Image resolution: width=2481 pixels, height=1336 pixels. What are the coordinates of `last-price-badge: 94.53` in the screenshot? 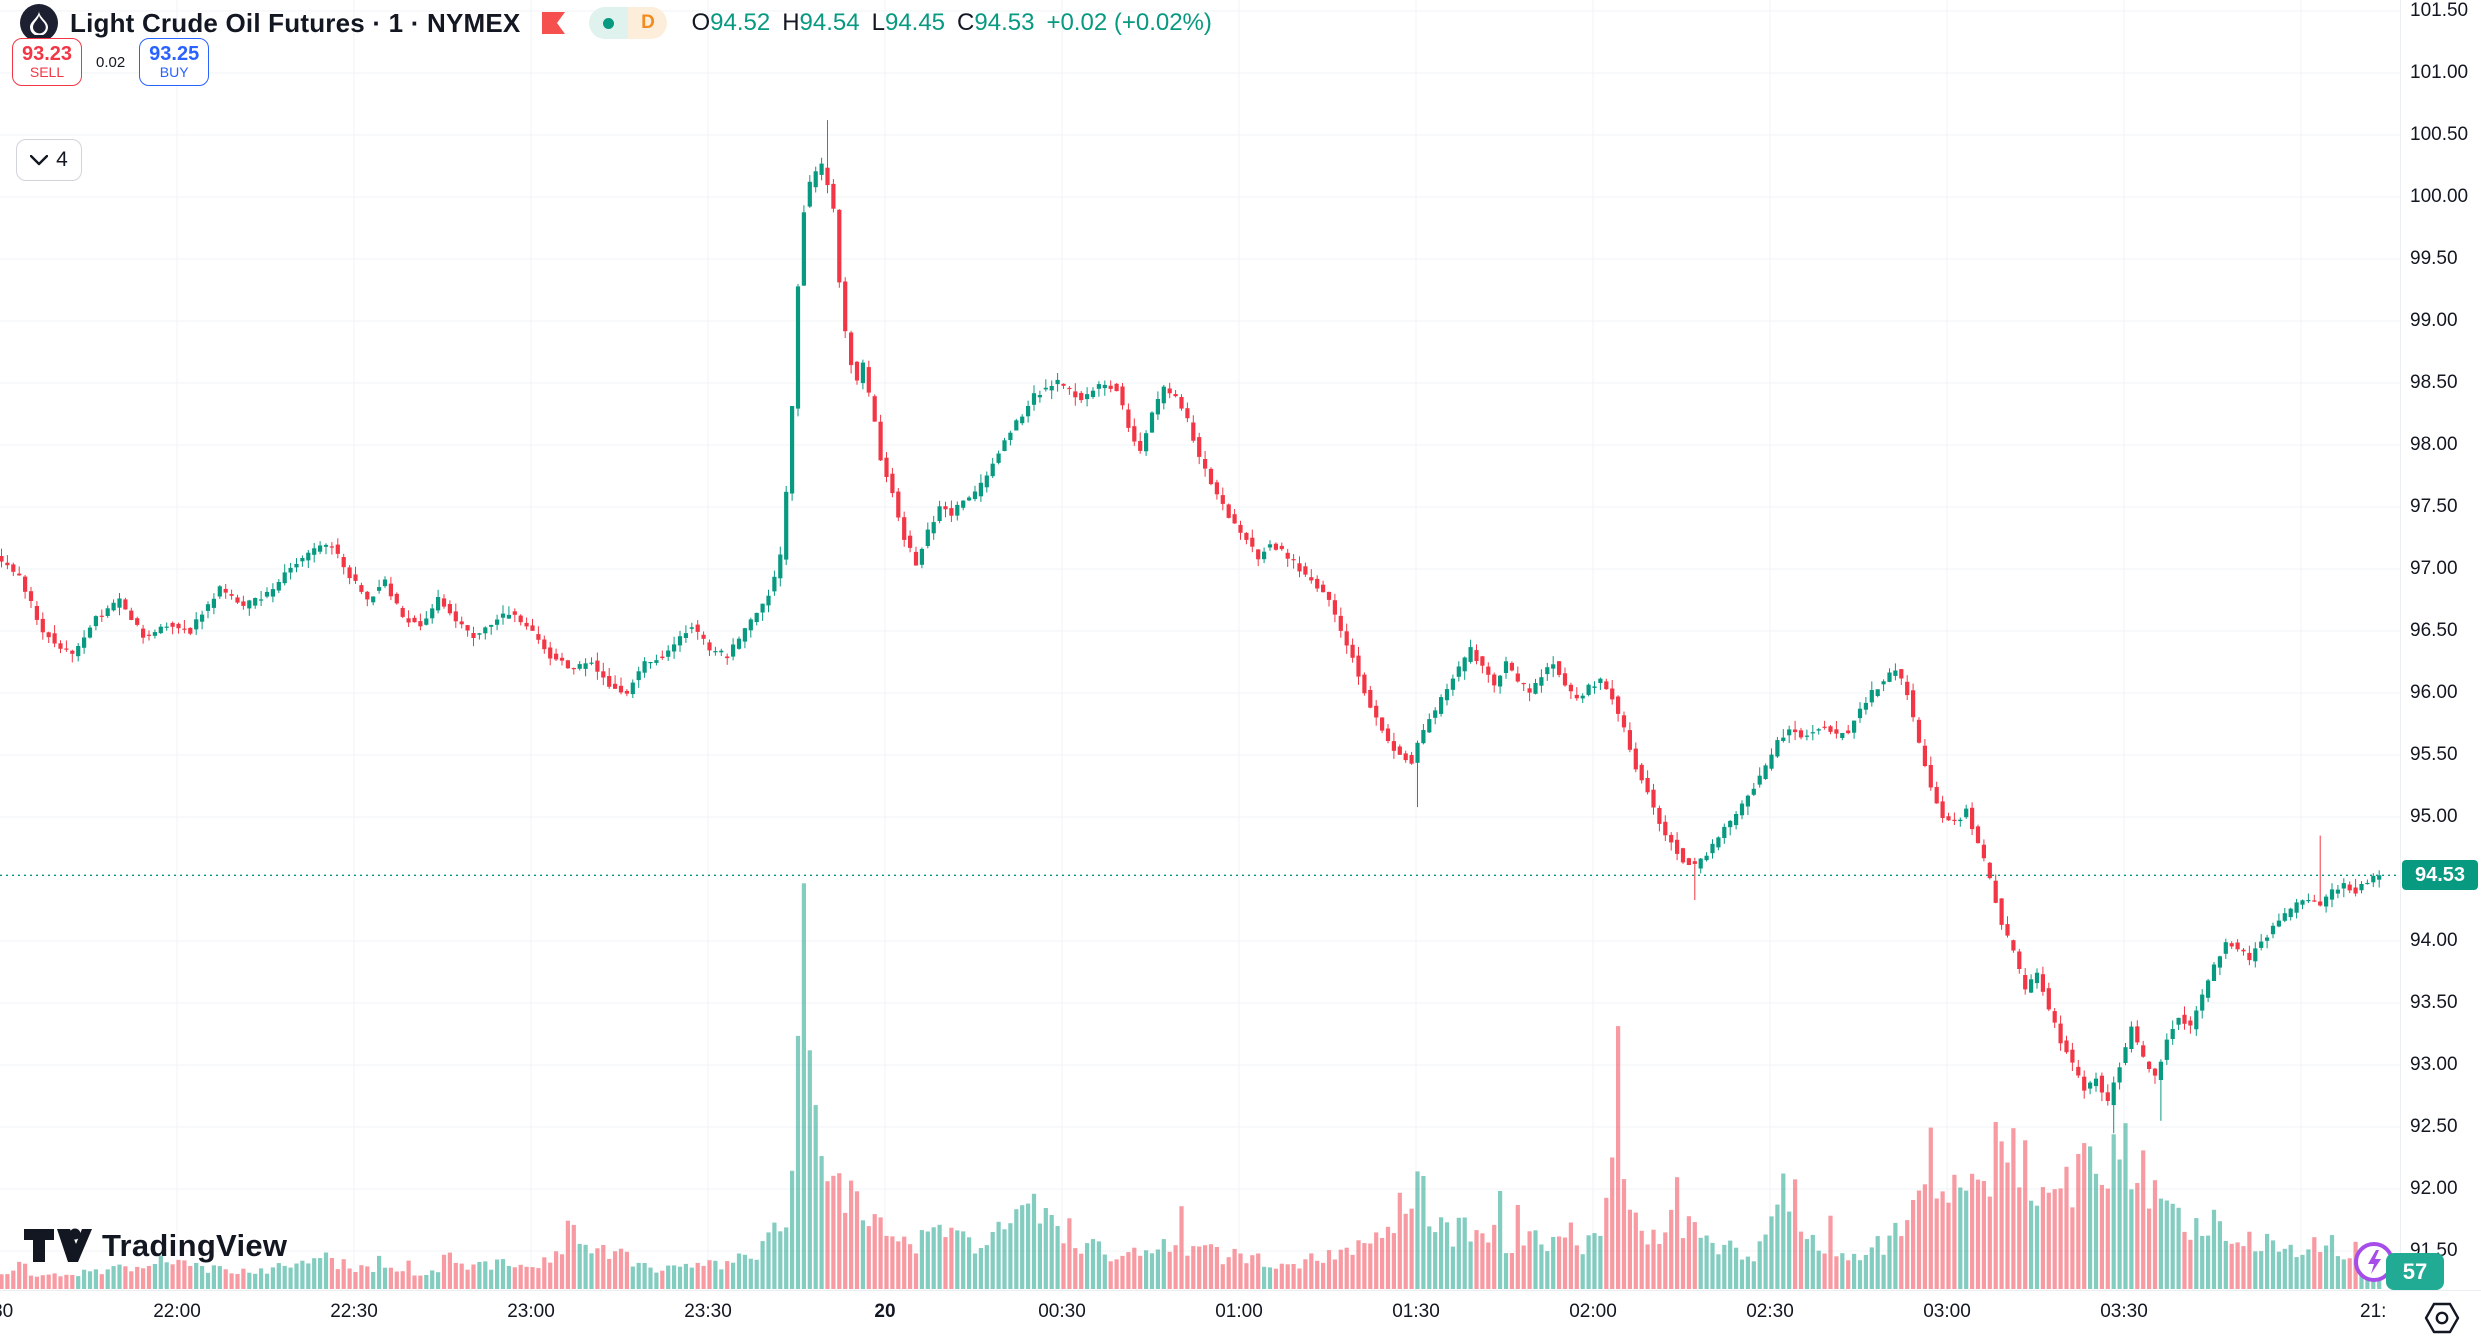 It's located at (2440, 875).